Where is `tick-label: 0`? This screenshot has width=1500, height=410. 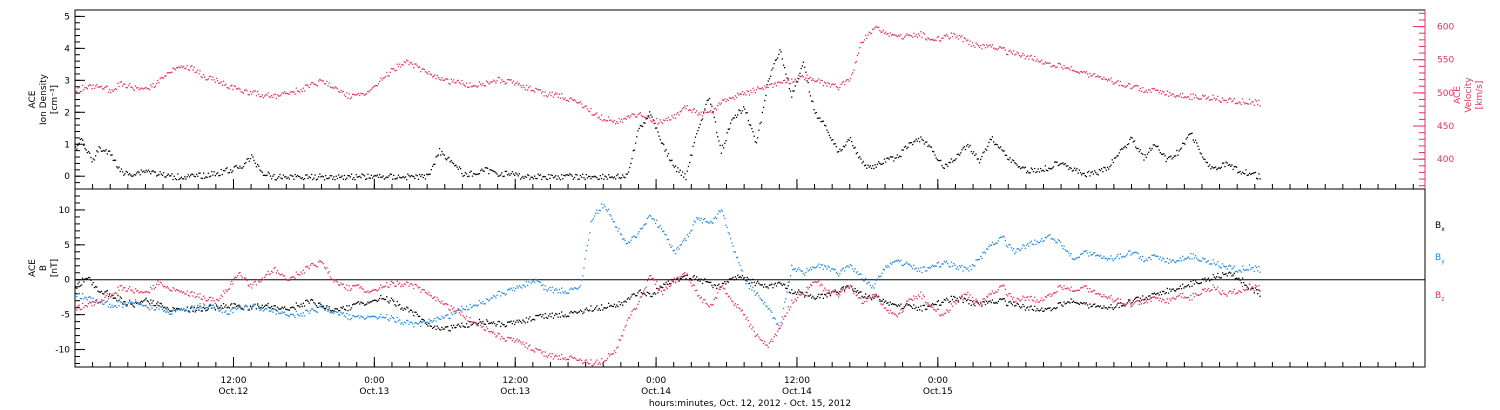 tick-label: 0 is located at coordinates (67, 281).